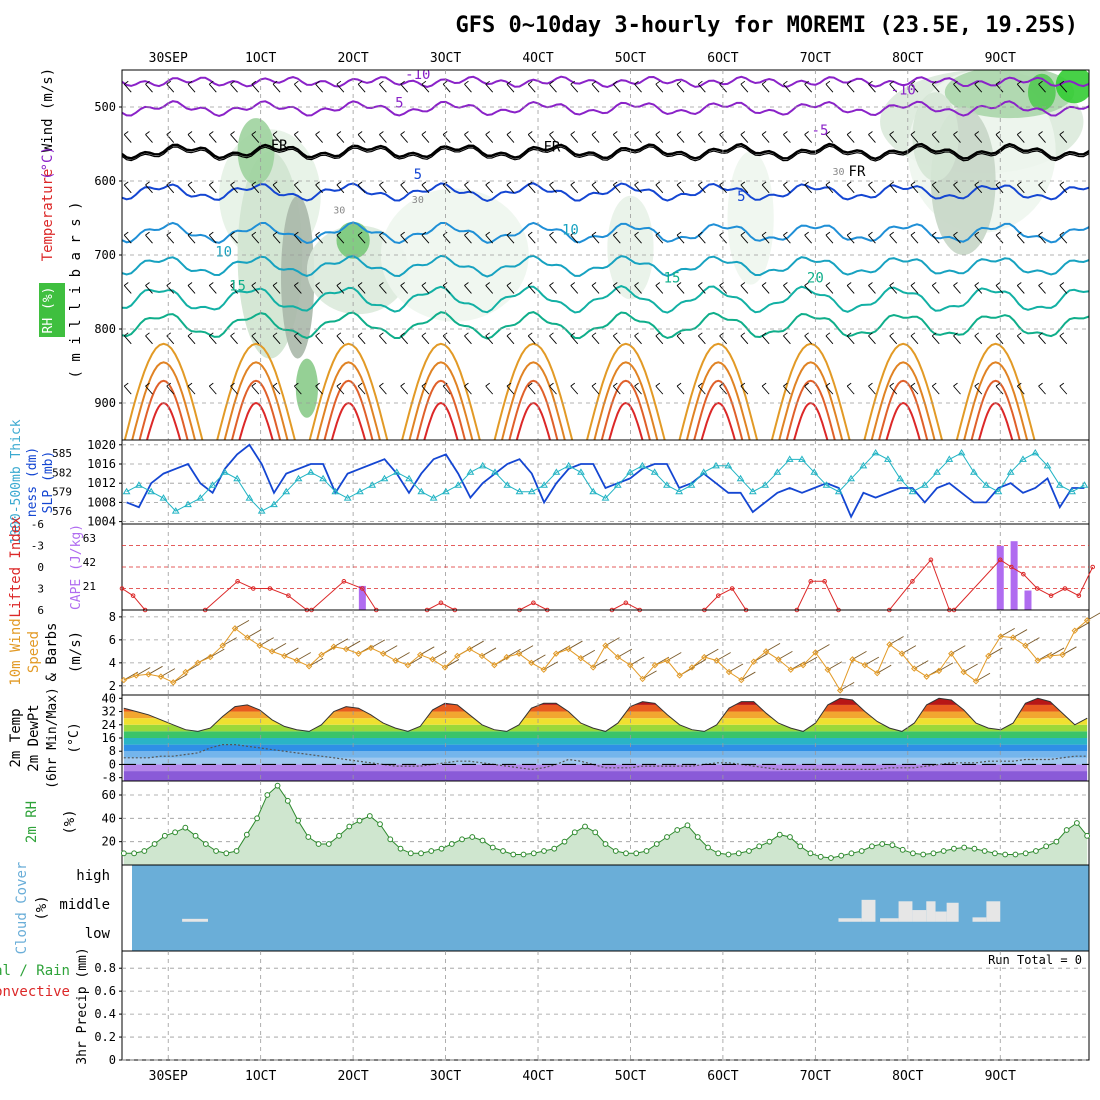 This screenshot has height=1100, width=1100. What do you see at coordinates (605, 741) in the screenshot?
I see `temp-band` at bounding box center [605, 741].